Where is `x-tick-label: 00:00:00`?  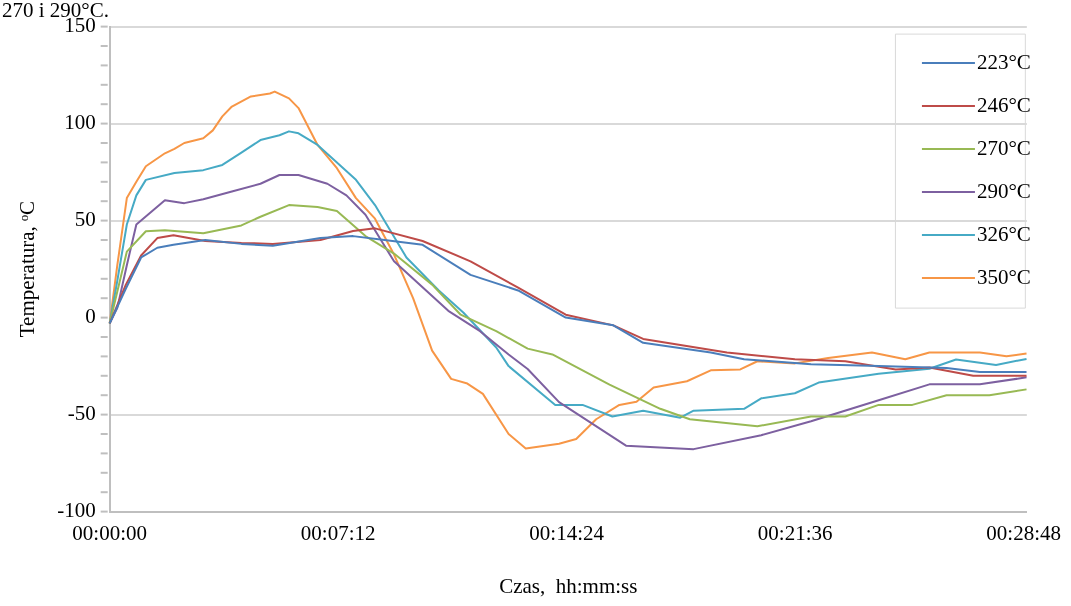 x-tick-label: 00:00:00 is located at coordinates (110, 532).